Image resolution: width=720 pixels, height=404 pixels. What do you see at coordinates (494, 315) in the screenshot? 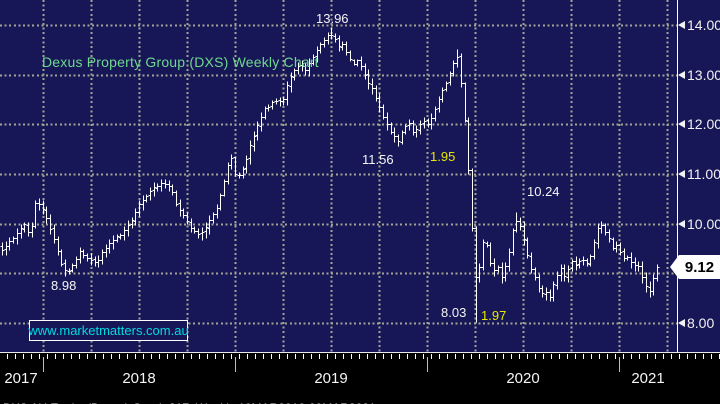
I see `price-annotation: 1.97` at bounding box center [494, 315].